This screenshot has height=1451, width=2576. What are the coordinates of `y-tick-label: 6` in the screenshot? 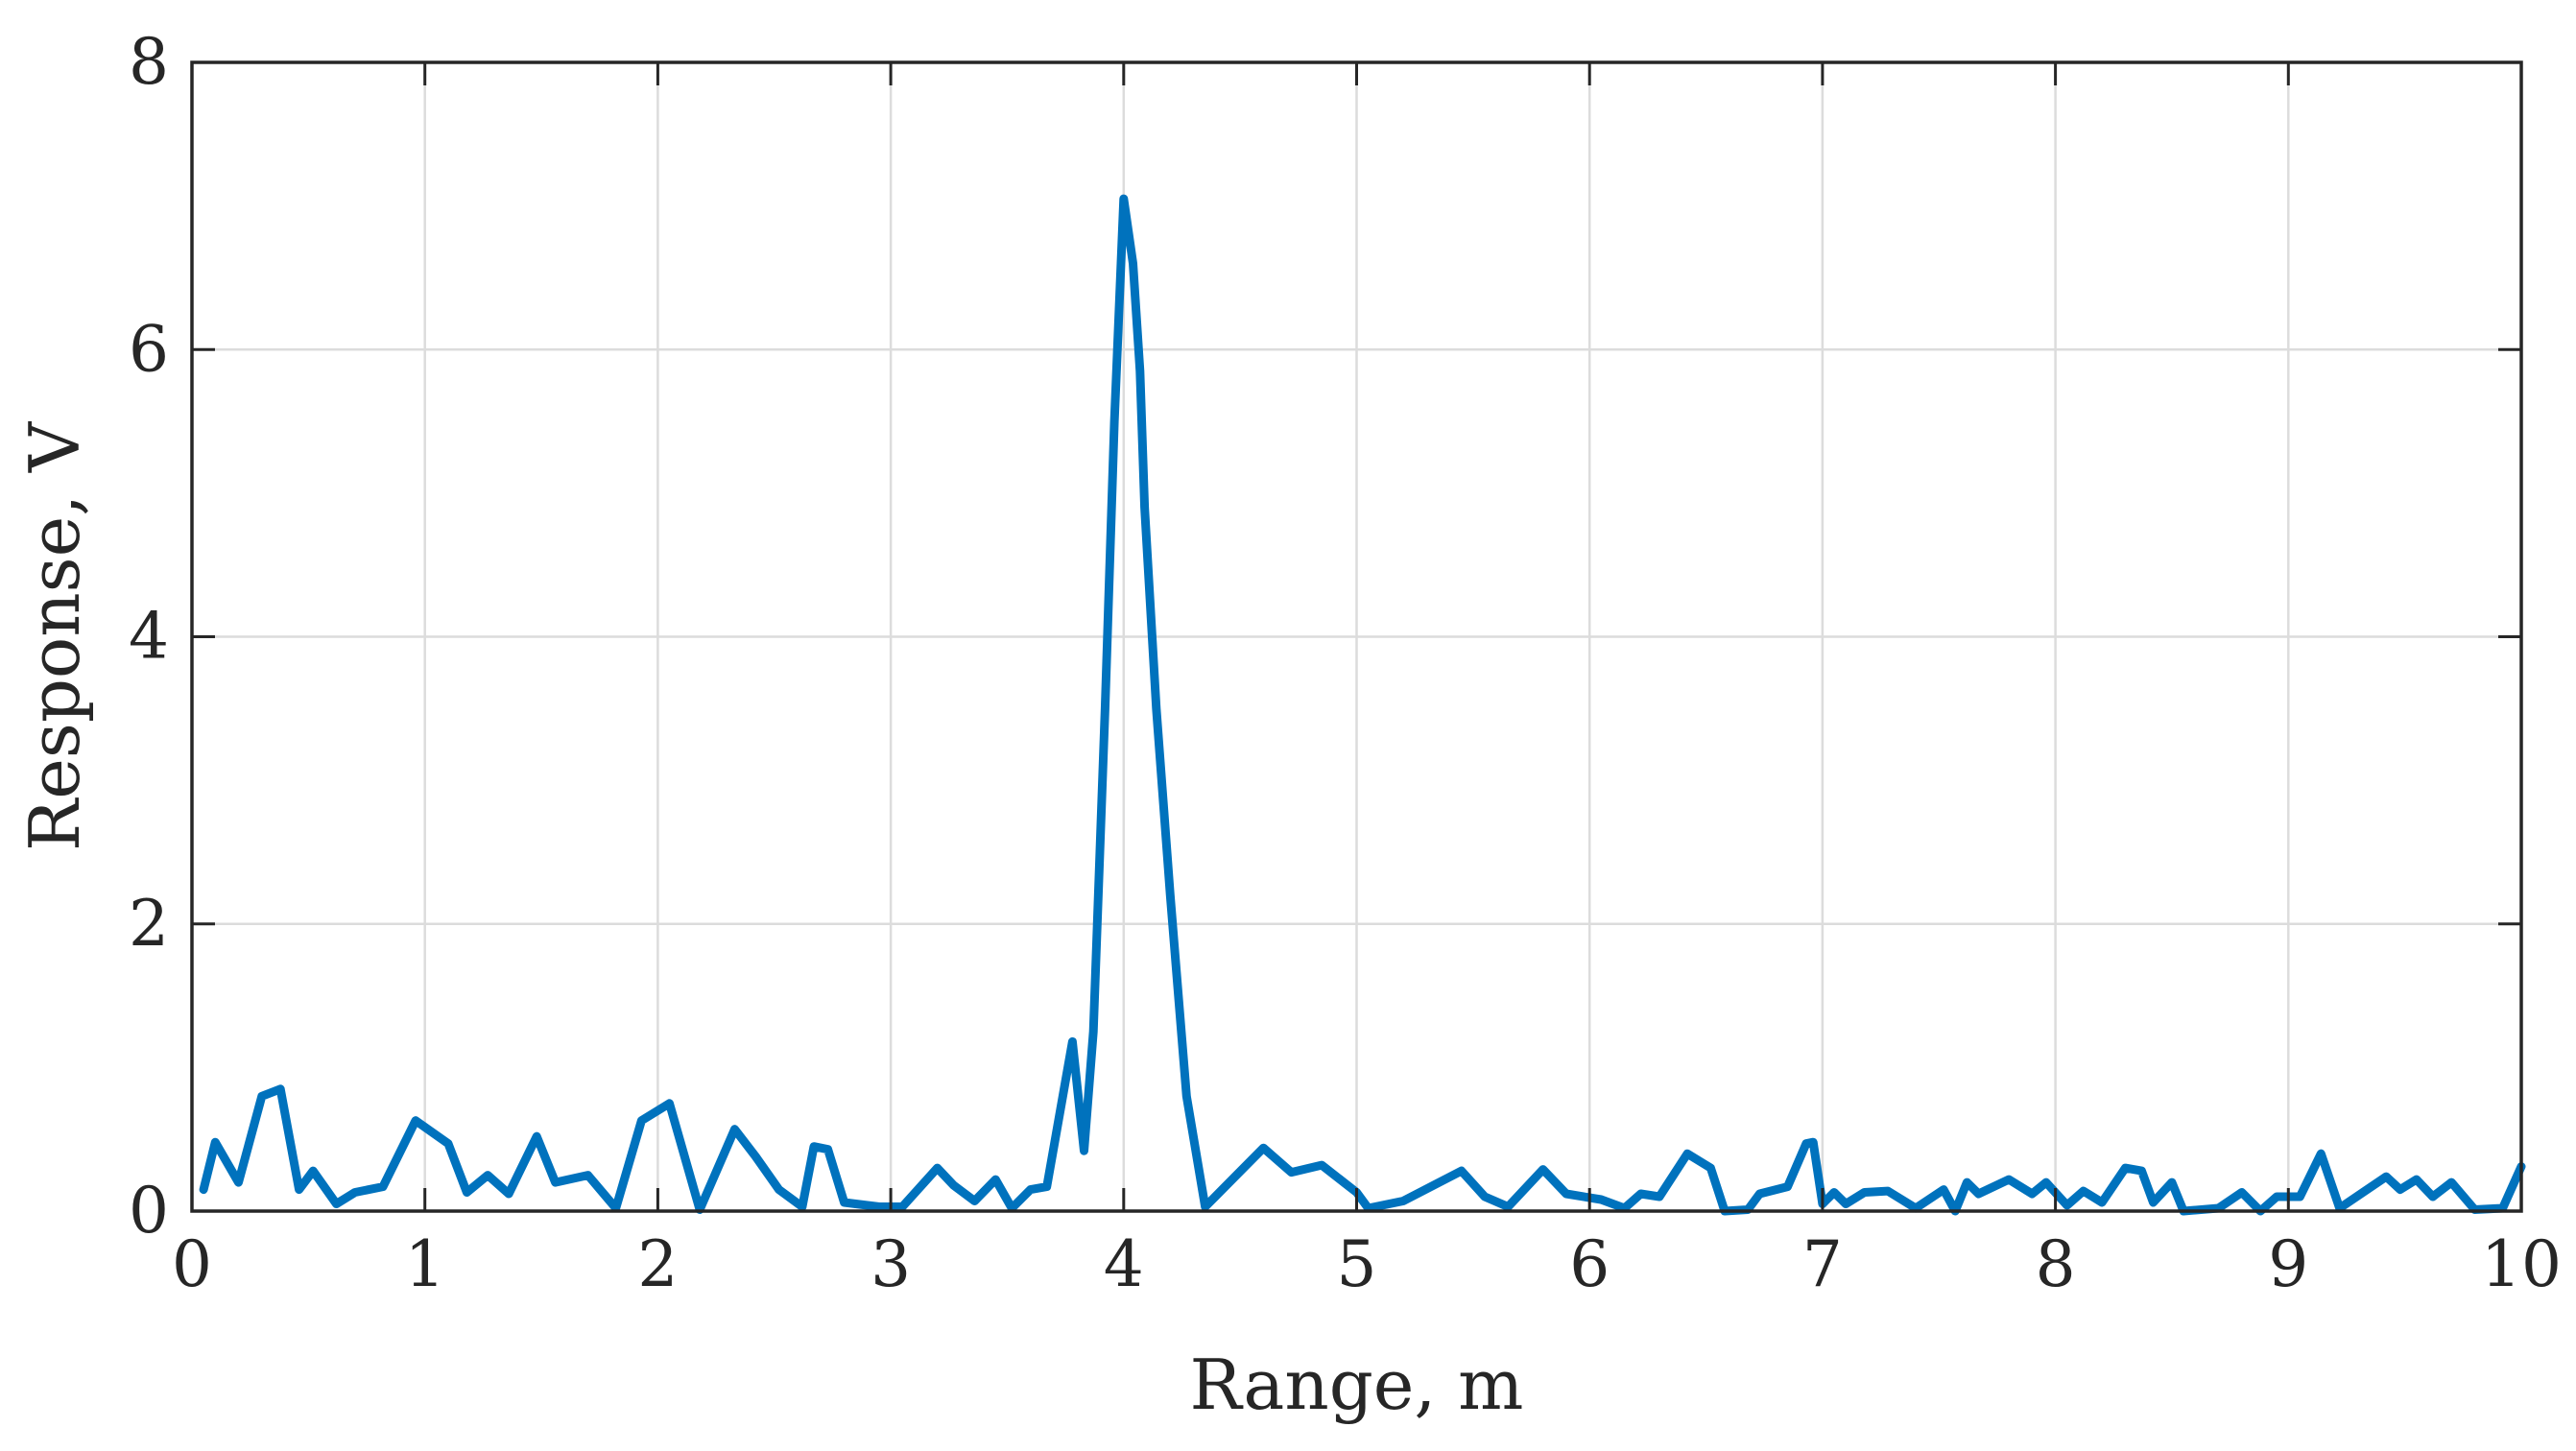 It's located at (149, 349).